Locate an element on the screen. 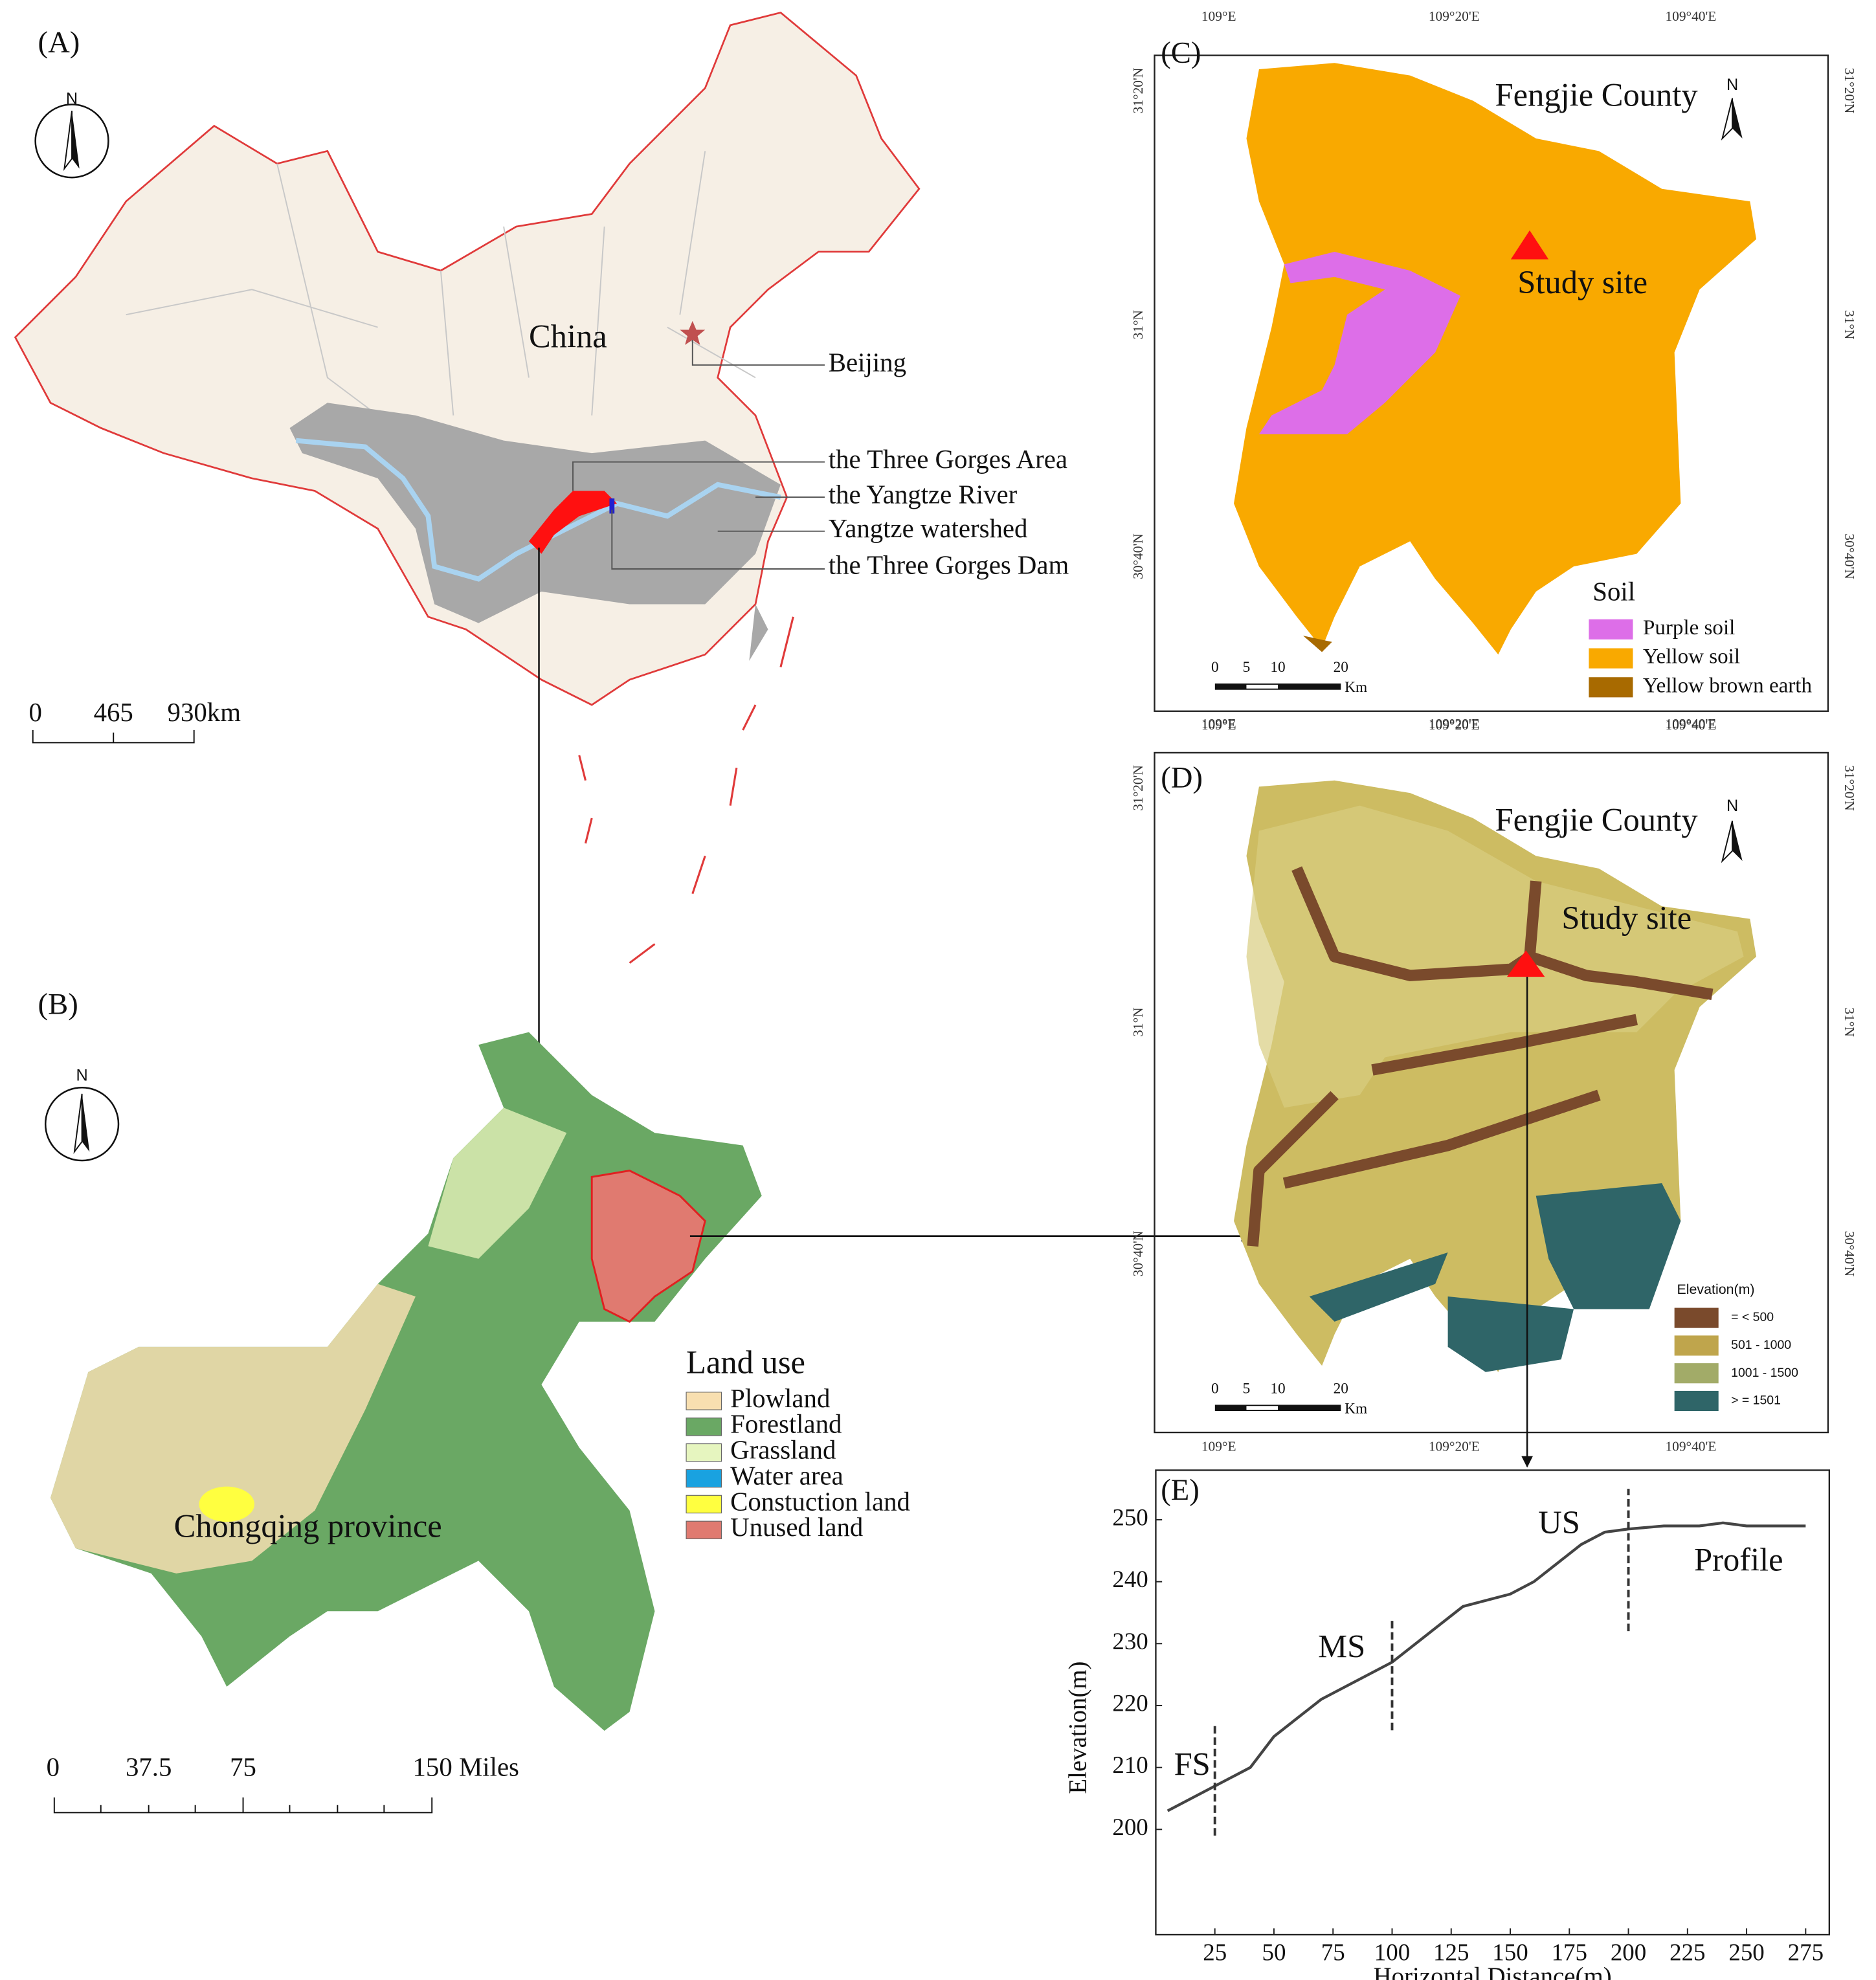  legend-label: Purple soil is located at coordinates (1689, 628).